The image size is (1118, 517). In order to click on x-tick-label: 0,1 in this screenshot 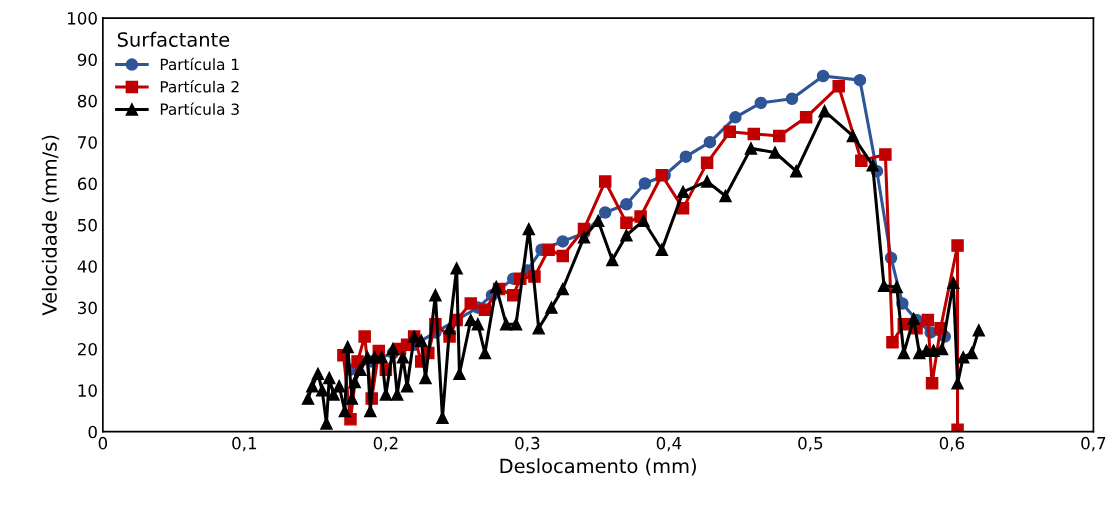, I will do `click(244, 444)`.